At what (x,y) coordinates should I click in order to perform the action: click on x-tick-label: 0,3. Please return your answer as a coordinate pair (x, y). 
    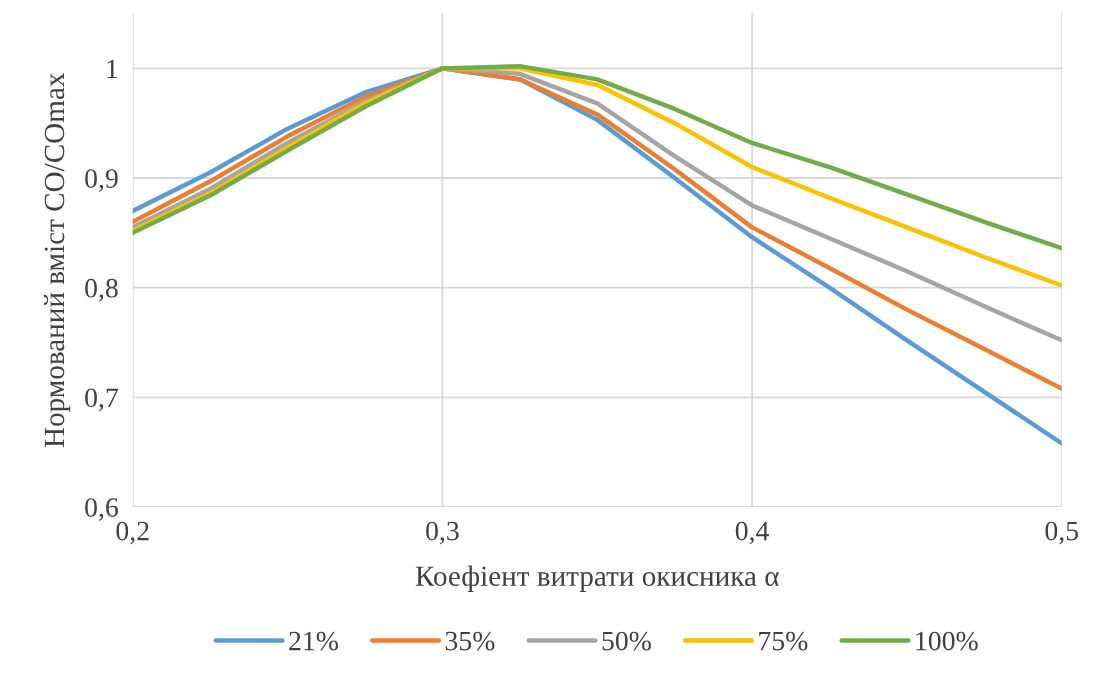
    Looking at the image, I should click on (442, 533).